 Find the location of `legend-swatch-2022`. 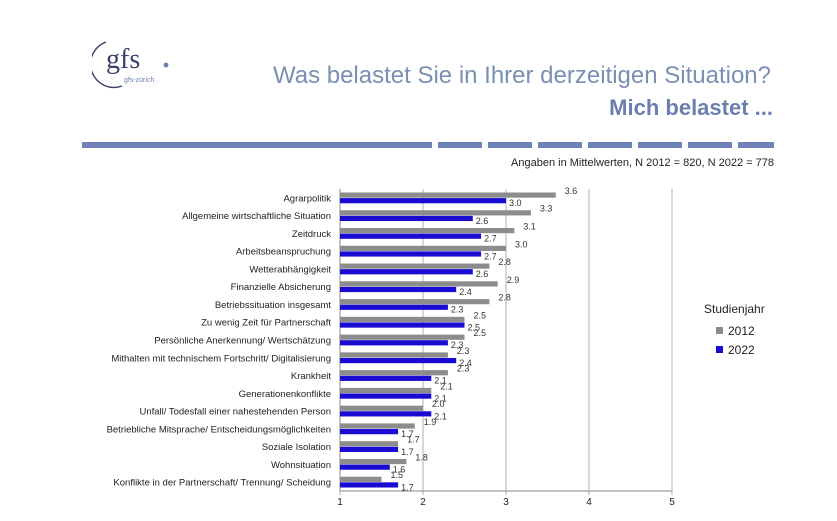

legend-swatch-2022 is located at coordinates (719, 349).